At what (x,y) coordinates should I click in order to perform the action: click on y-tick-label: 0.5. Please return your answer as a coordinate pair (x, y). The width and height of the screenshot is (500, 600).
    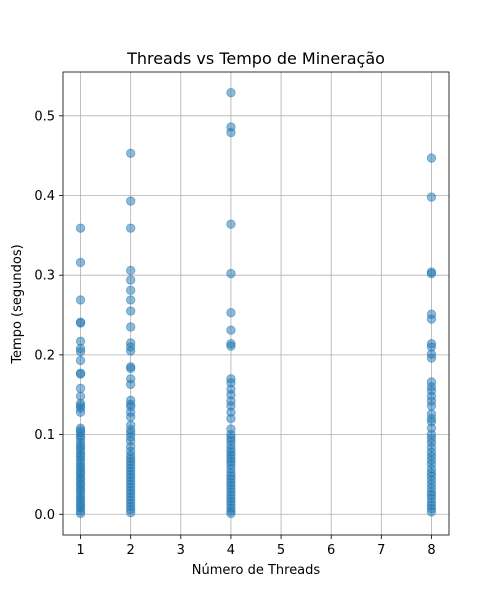
    Looking at the image, I should click on (44, 116).